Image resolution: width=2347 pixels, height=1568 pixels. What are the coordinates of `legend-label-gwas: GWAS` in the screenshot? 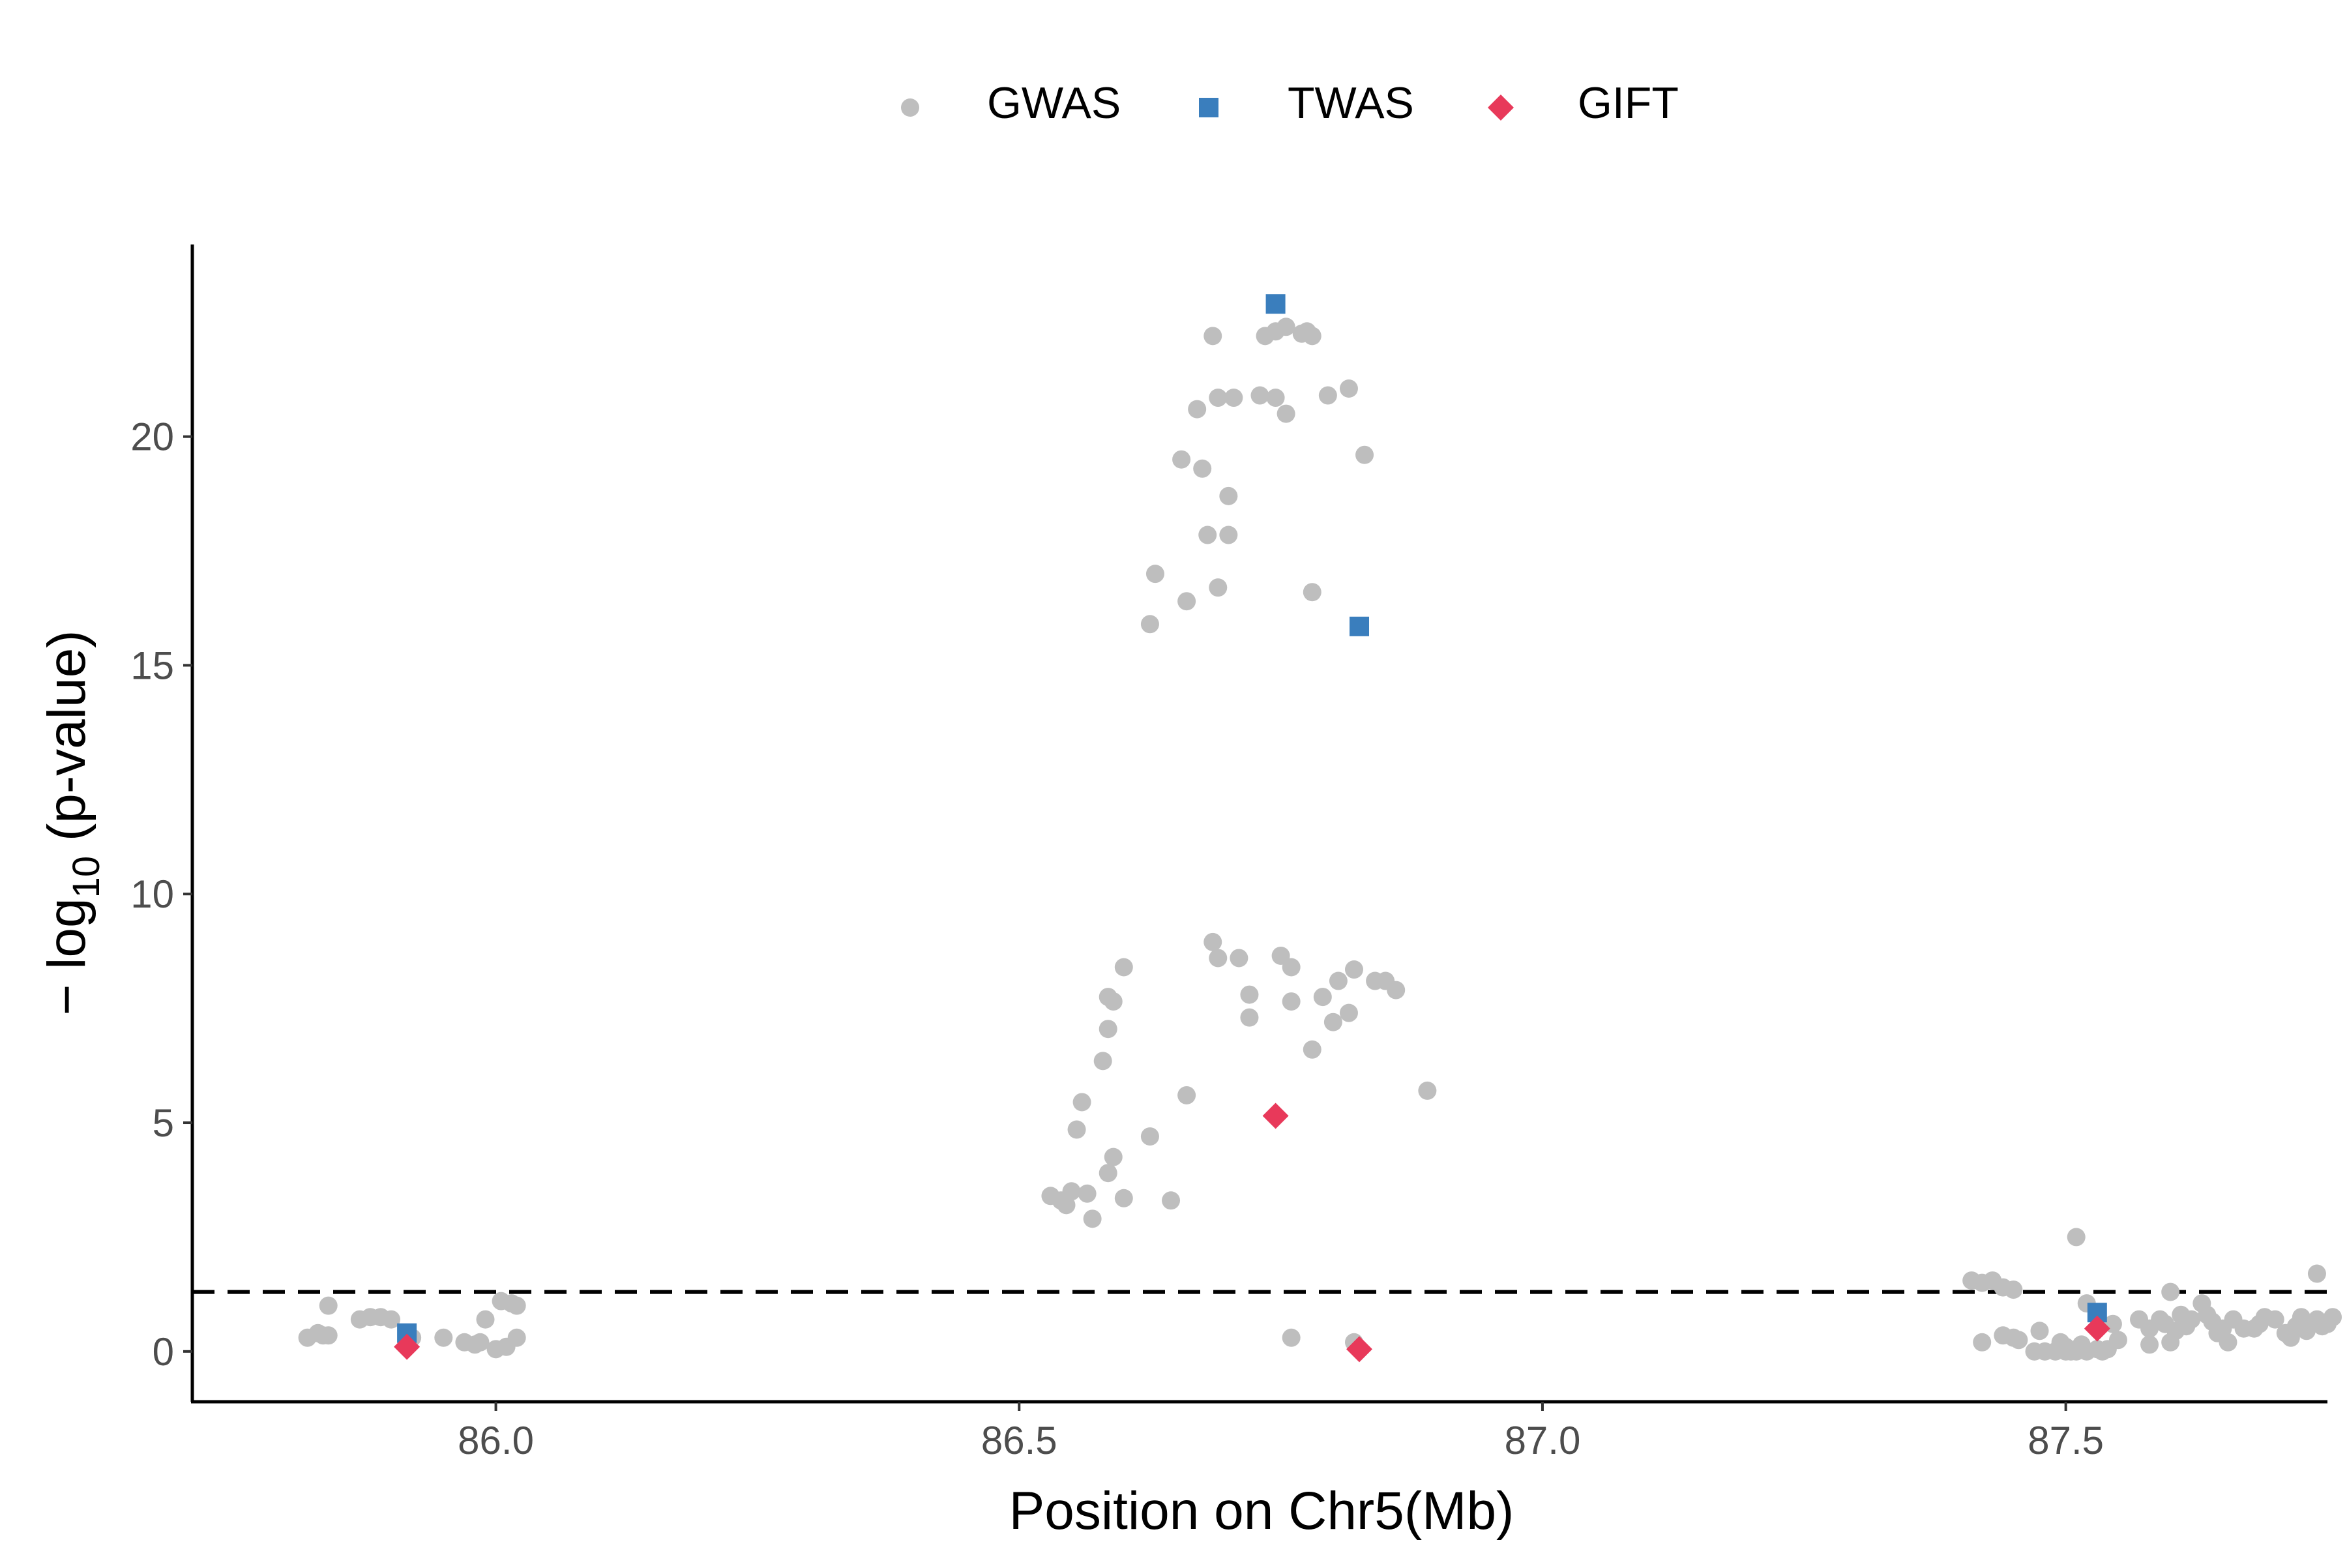 It's located at (1054, 103).